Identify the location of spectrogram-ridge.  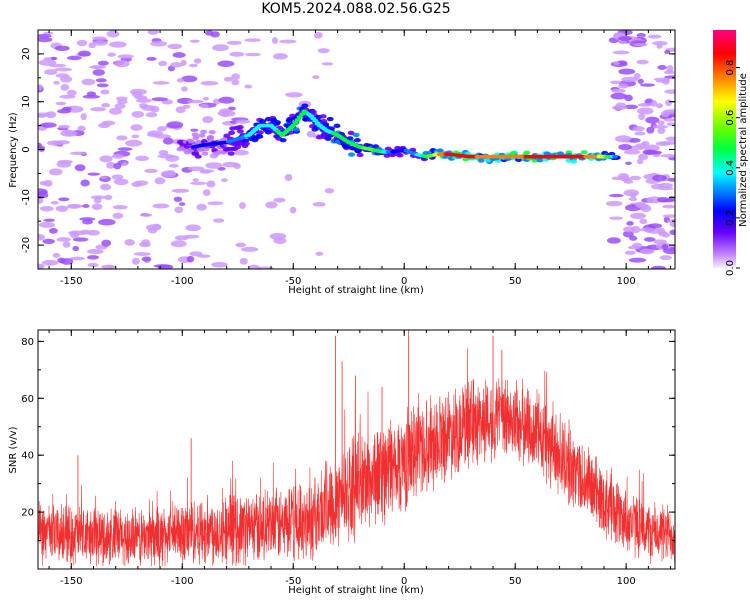
(398, 133).